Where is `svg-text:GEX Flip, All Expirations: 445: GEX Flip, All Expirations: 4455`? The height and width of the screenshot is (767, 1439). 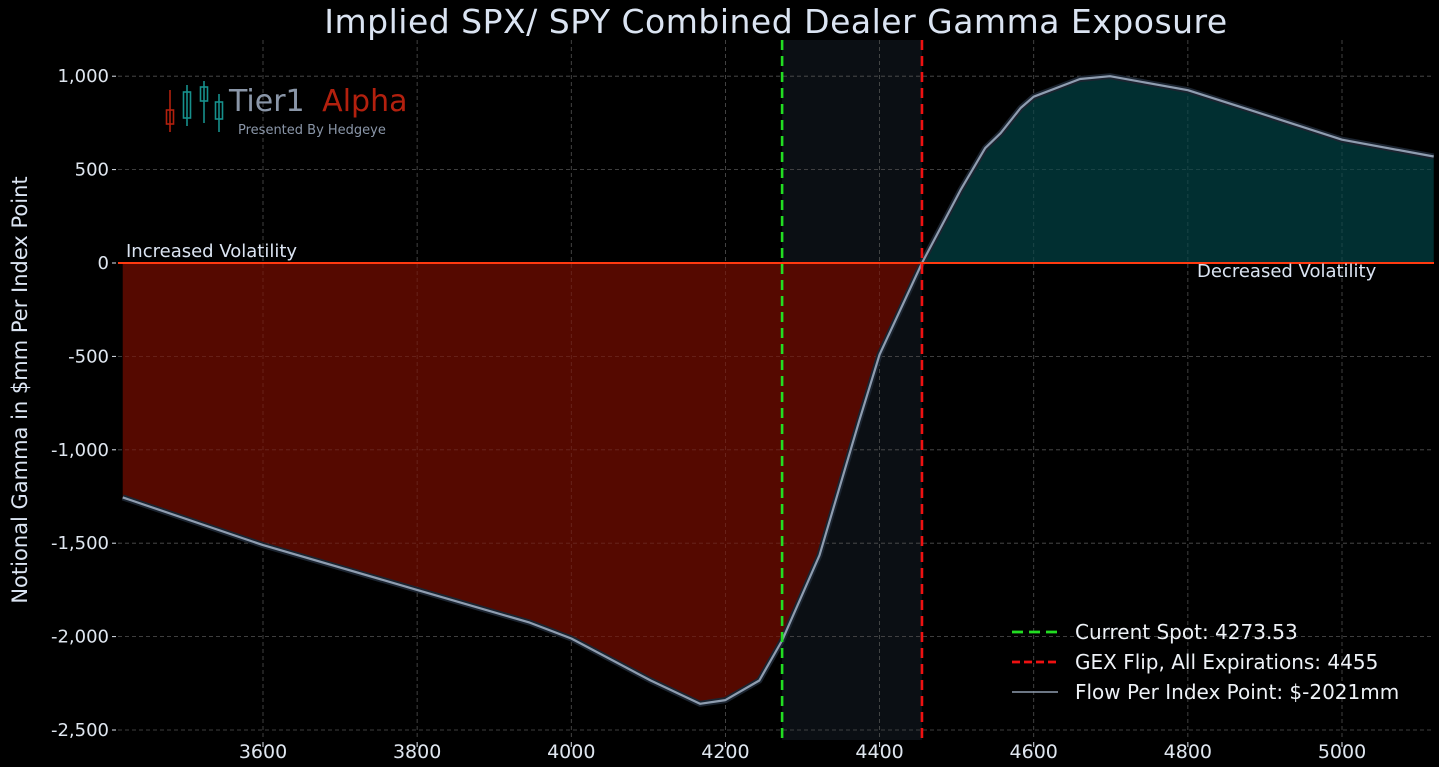 svg-text:GEX Flip, All Expirations: 445: GEX Flip, All Expirations: 4455 is located at coordinates (1226, 662).